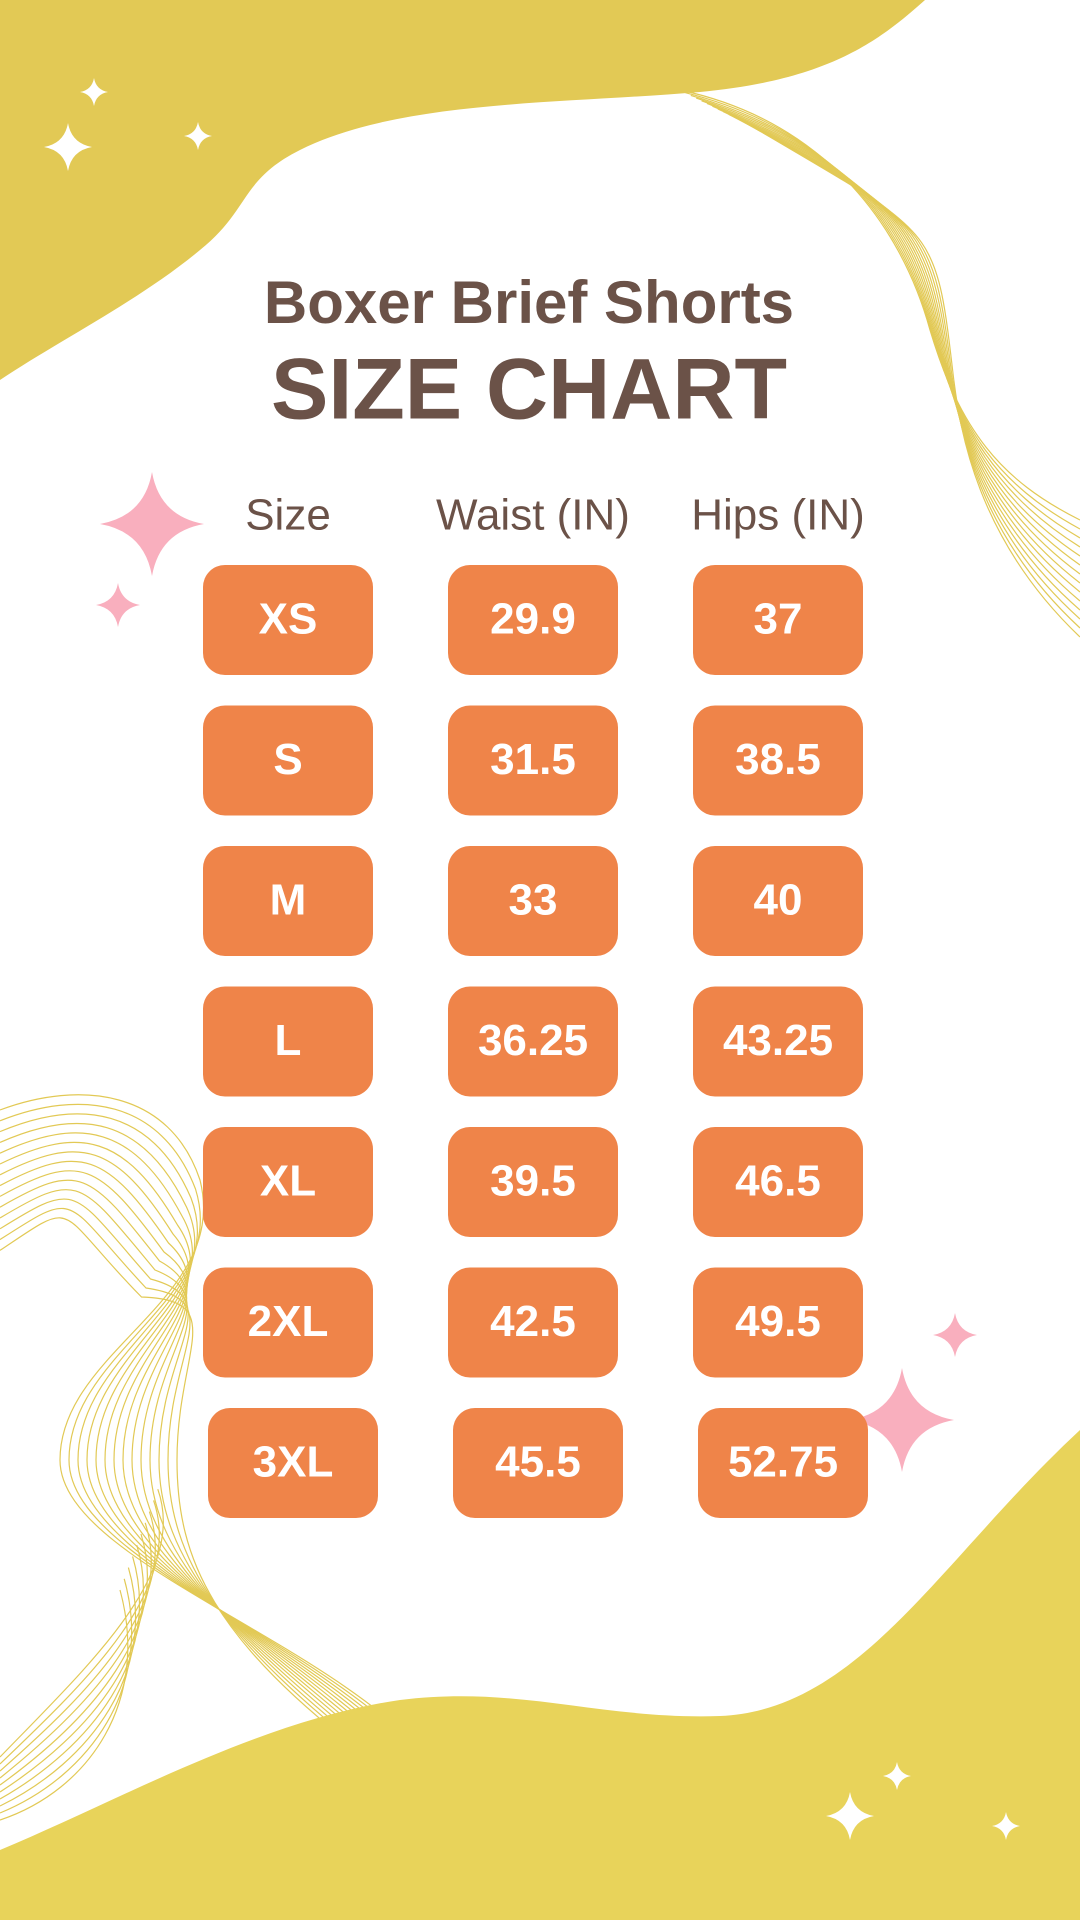 This screenshot has height=1920, width=1080. I want to click on cell-text: 31.5, so click(533, 759).